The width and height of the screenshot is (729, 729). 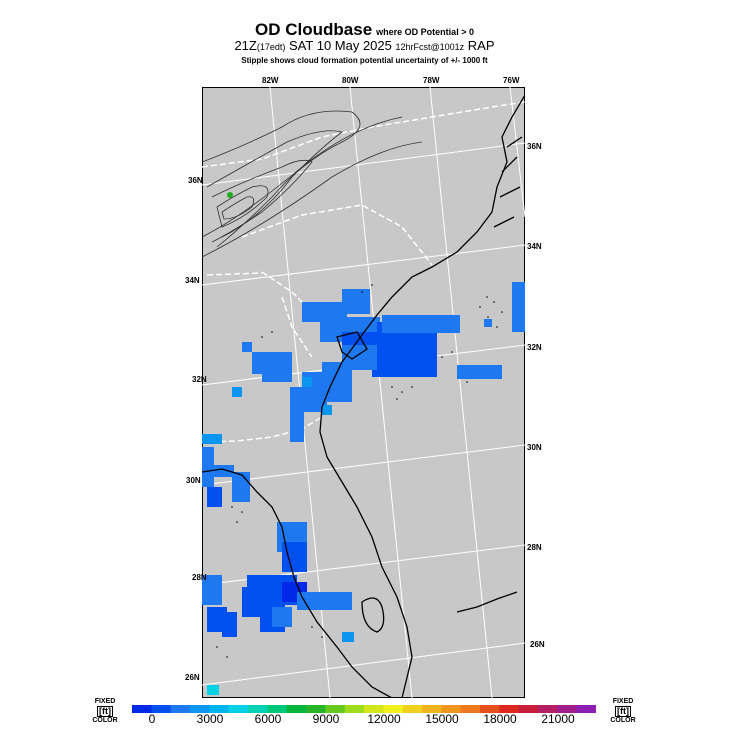 I want to click on lat-label-left-32n: 32N, so click(x=199, y=379).